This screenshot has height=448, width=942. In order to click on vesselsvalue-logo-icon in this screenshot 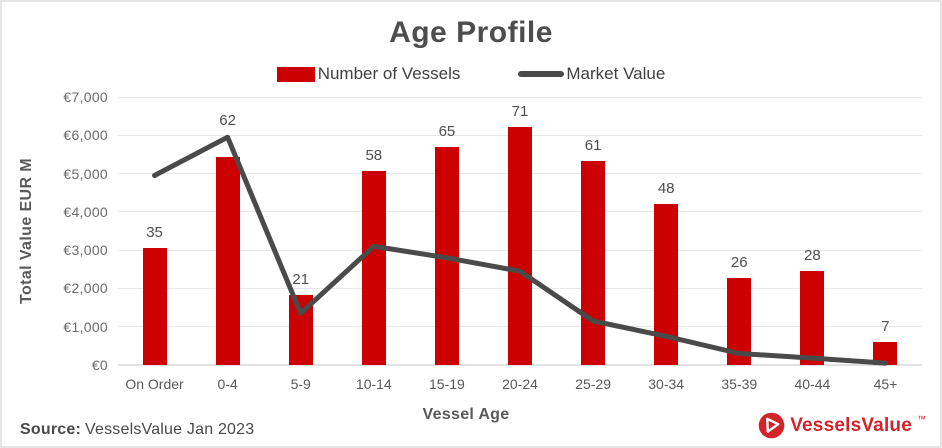, I will do `click(771, 425)`.